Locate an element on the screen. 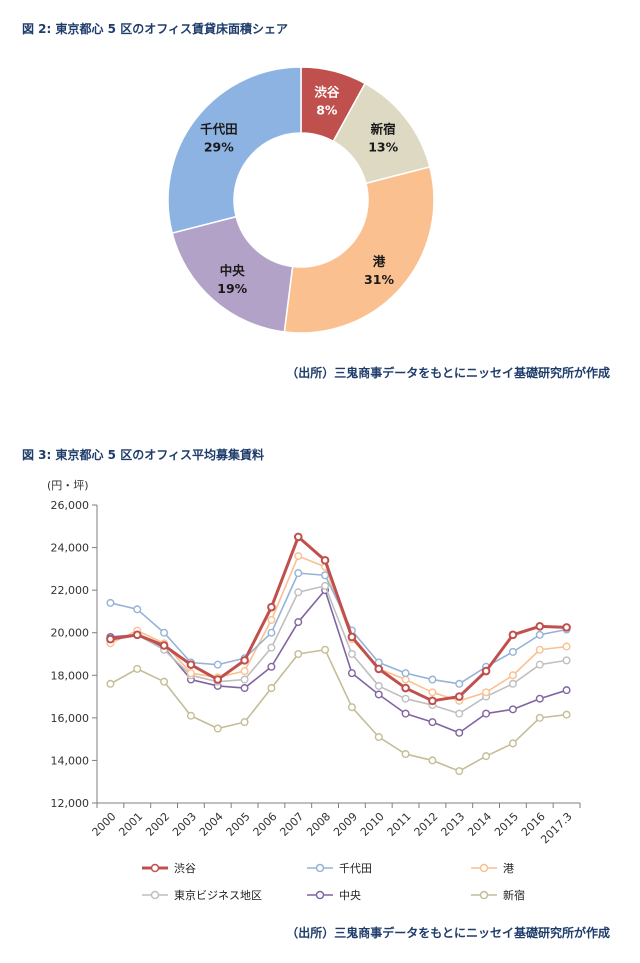 Image resolution: width=640 pixels, height=963 pixels. slice-value-label: 29% is located at coordinates (219, 146).